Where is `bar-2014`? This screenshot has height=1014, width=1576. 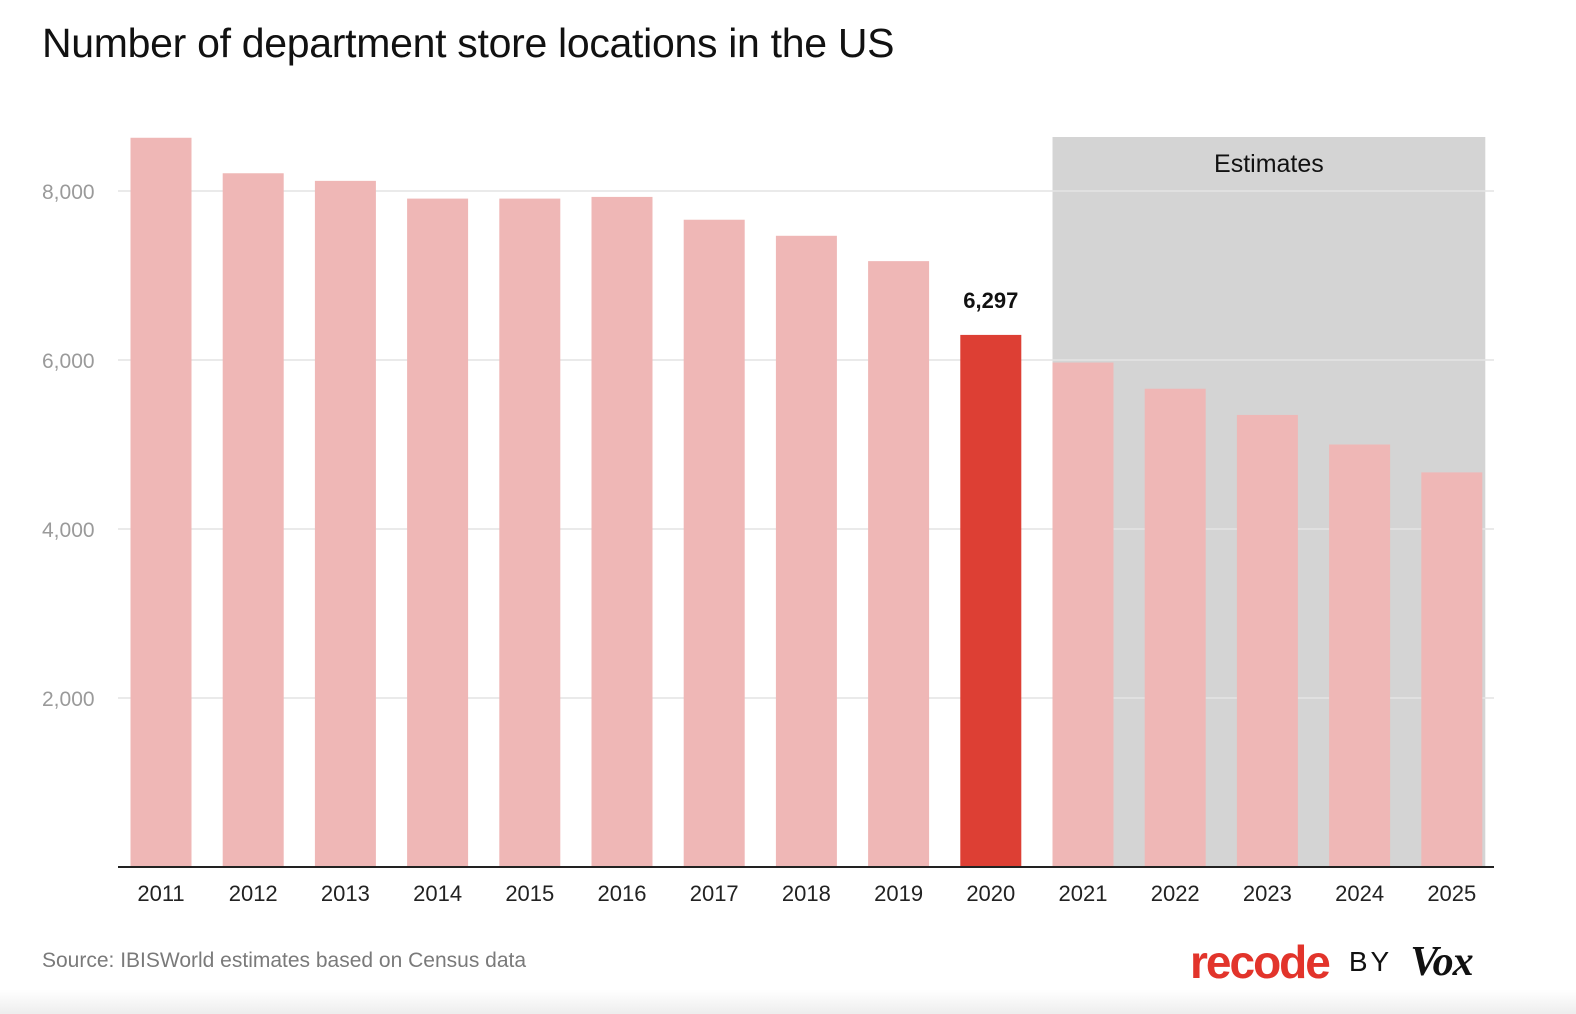
bar-2014 is located at coordinates (438, 533).